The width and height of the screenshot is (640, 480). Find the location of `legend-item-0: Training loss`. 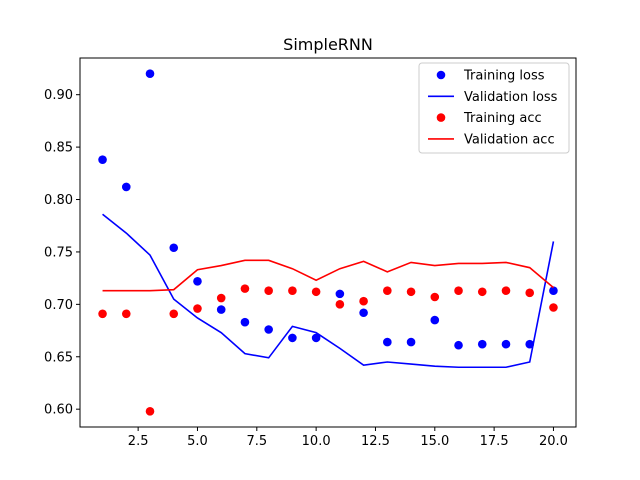

legend-item-0: Training loss is located at coordinates (490, 76).